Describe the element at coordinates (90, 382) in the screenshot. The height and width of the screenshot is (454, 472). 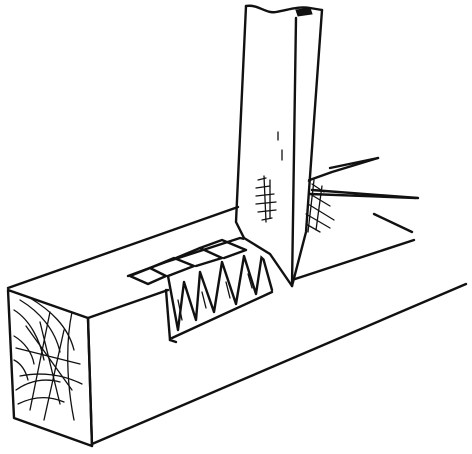
I see `beam-front-corner` at that location.